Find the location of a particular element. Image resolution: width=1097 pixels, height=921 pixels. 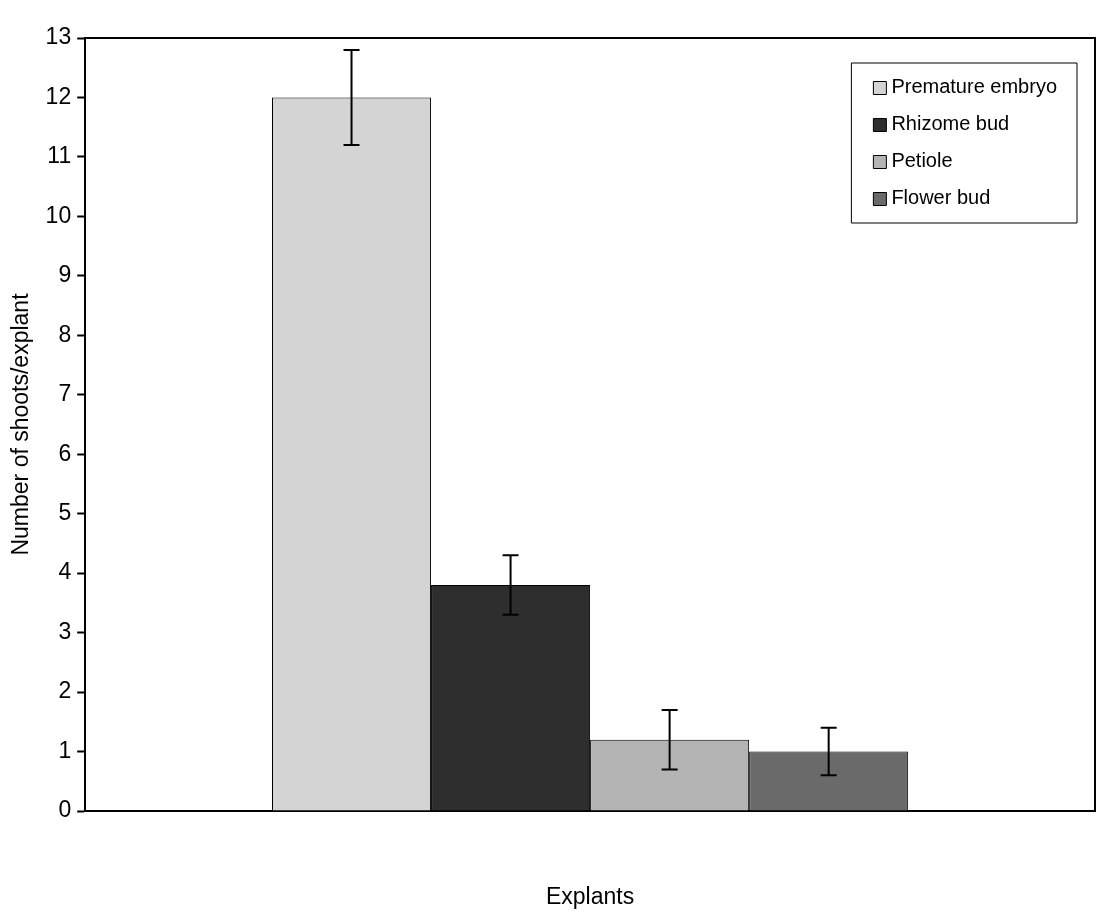

y-tick-label: 2 is located at coordinates (65, 690).